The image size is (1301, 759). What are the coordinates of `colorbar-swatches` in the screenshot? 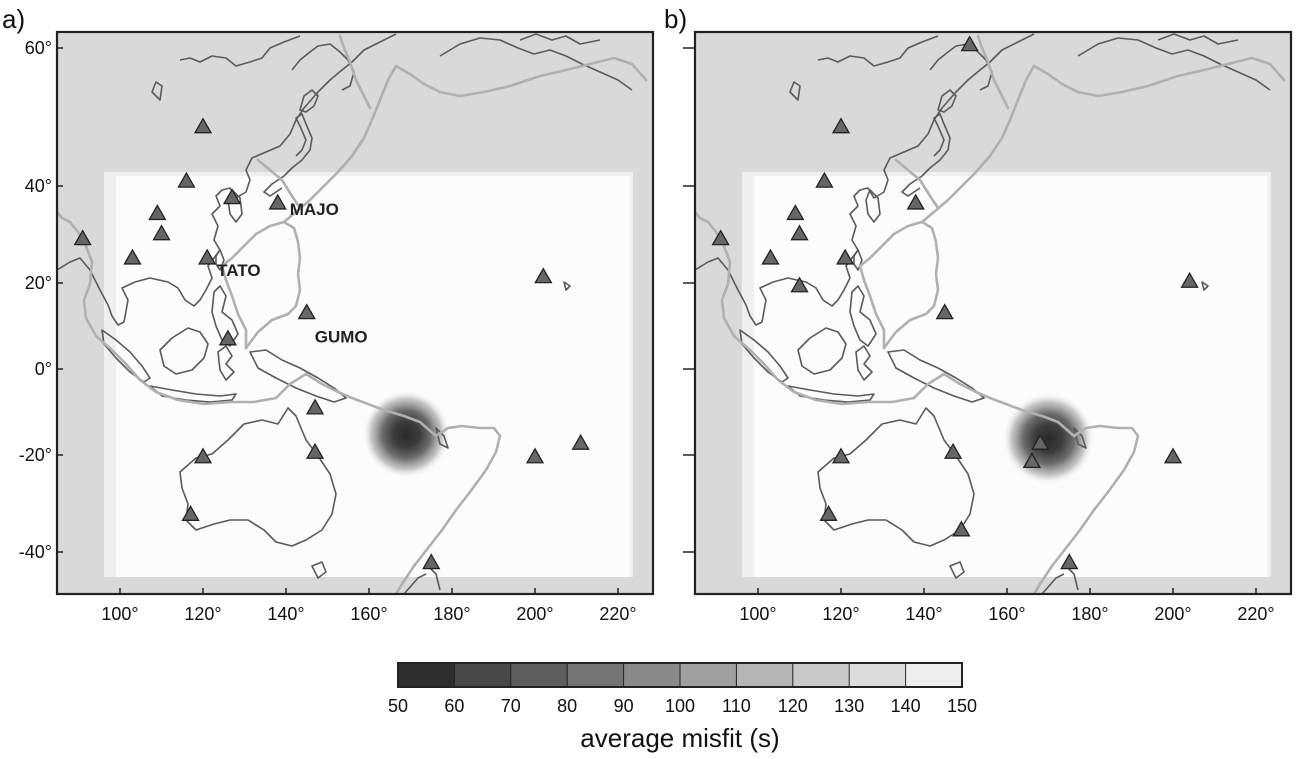 It's located at (680, 675).